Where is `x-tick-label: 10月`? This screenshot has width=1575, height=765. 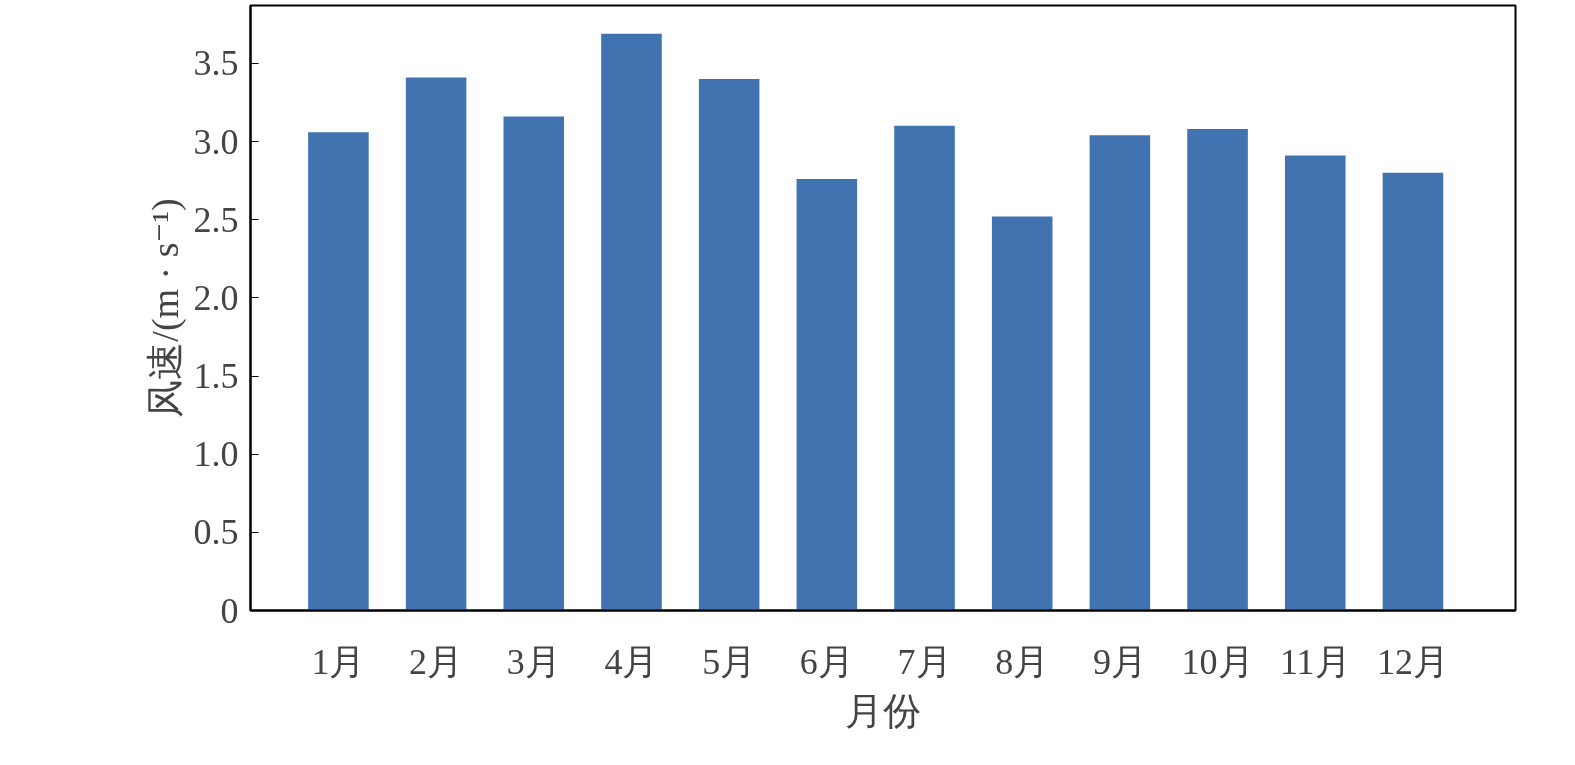 x-tick-label: 10月 is located at coordinates (1217, 661).